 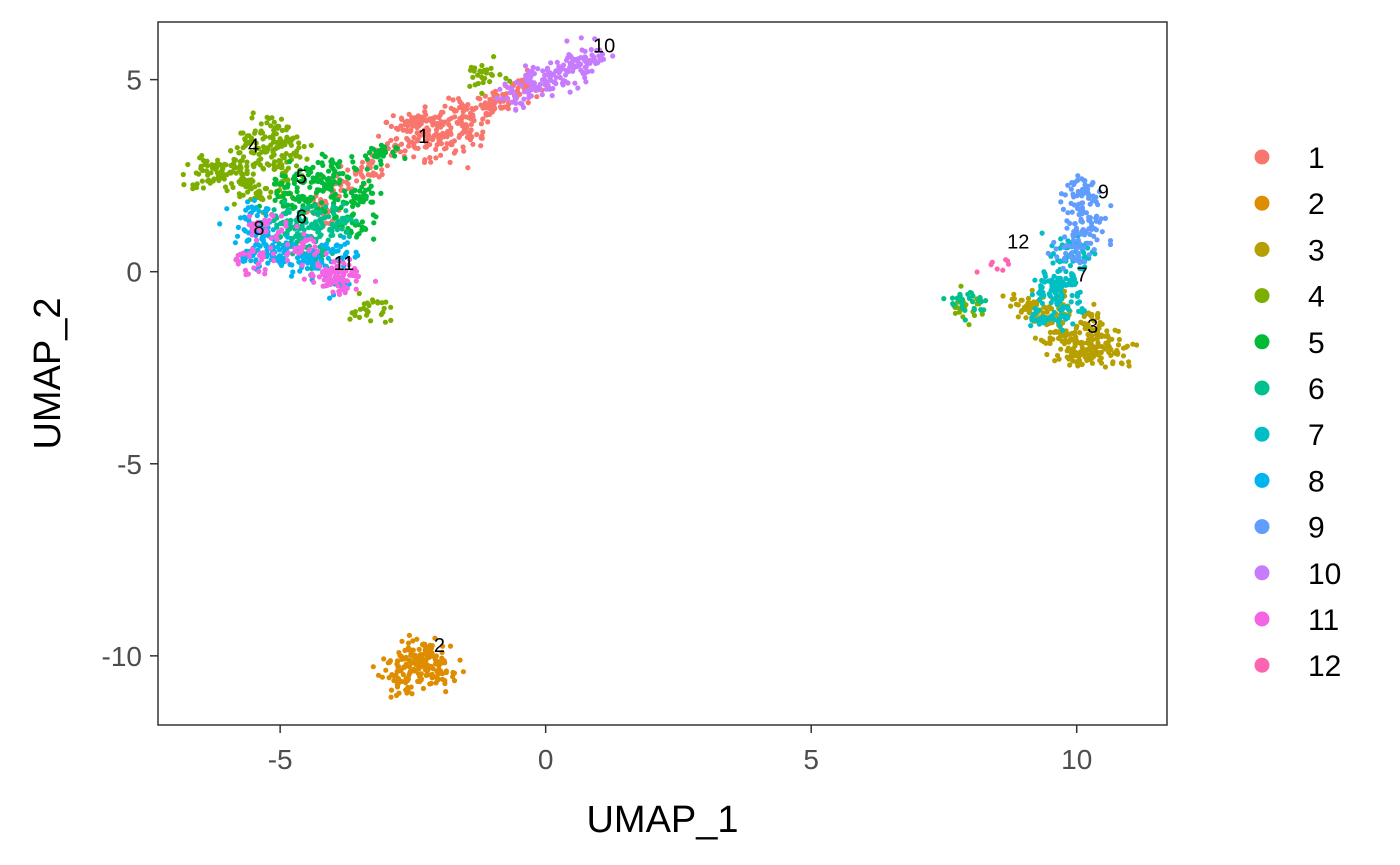 What do you see at coordinates (253, 147) in the screenshot?
I see `cluster-label-4: 4` at bounding box center [253, 147].